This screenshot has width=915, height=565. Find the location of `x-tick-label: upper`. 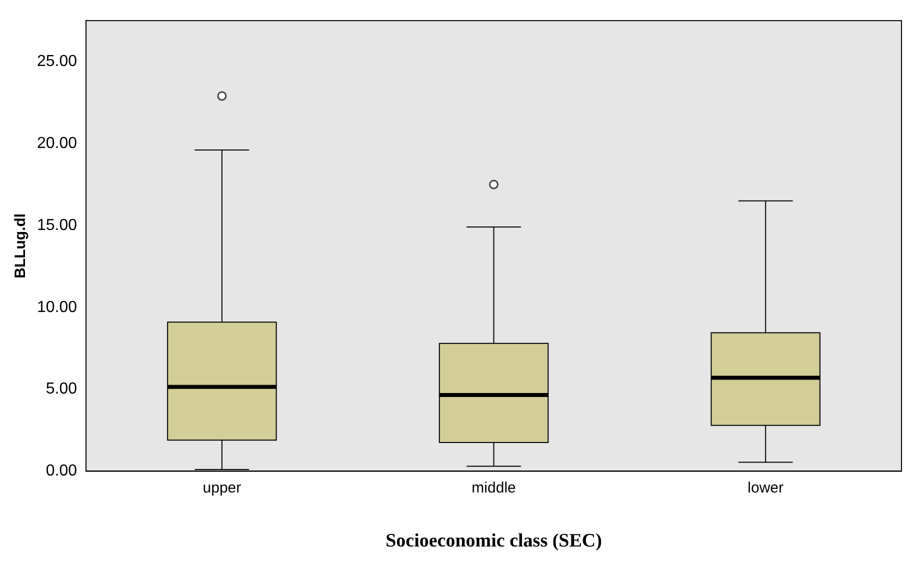

x-tick-label: upper is located at coordinates (222, 487).